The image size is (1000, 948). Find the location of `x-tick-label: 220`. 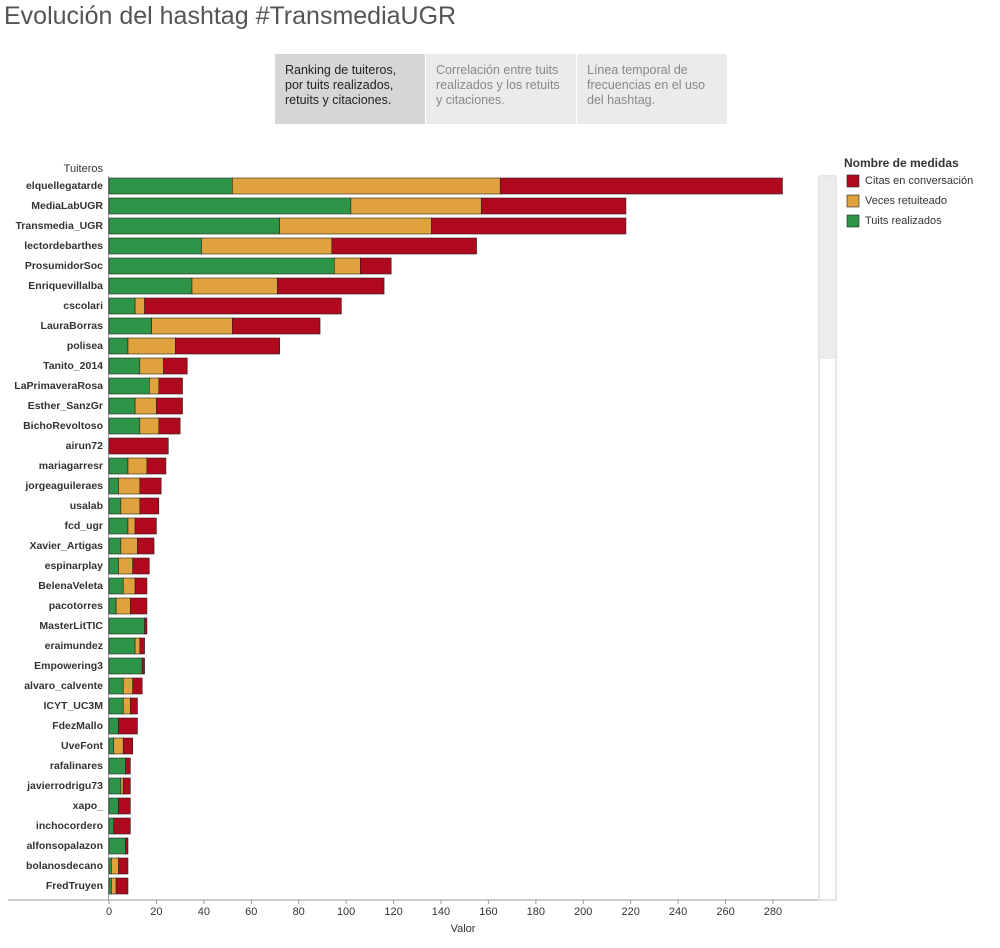

x-tick-label: 220 is located at coordinates (630, 912).